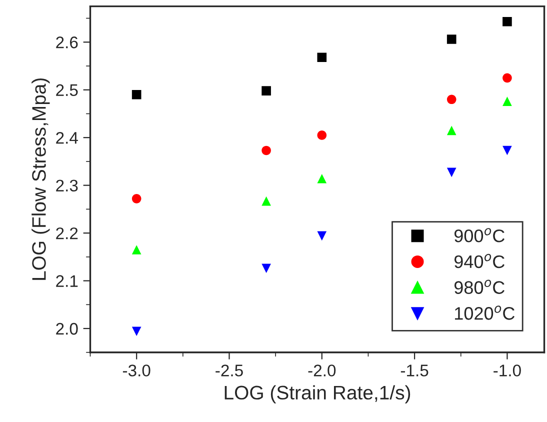 The height and width of the screenshot is (422, 547). Describe the element at coordinates (67, 138) in the screenshot. I see `y-tick-label: 2.4` at that location.